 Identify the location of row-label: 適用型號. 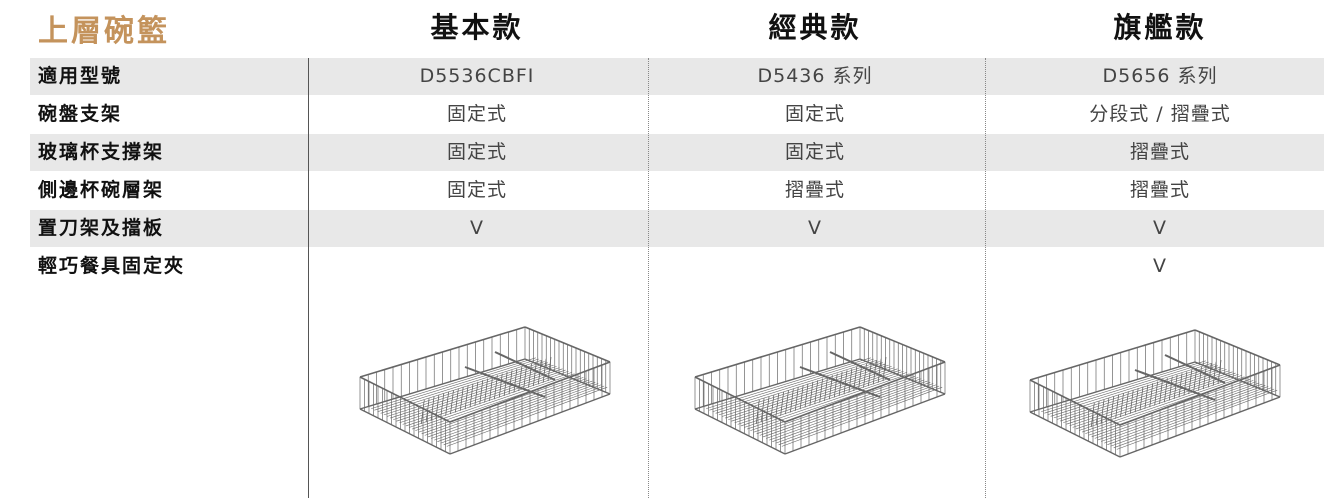
(80, 76).